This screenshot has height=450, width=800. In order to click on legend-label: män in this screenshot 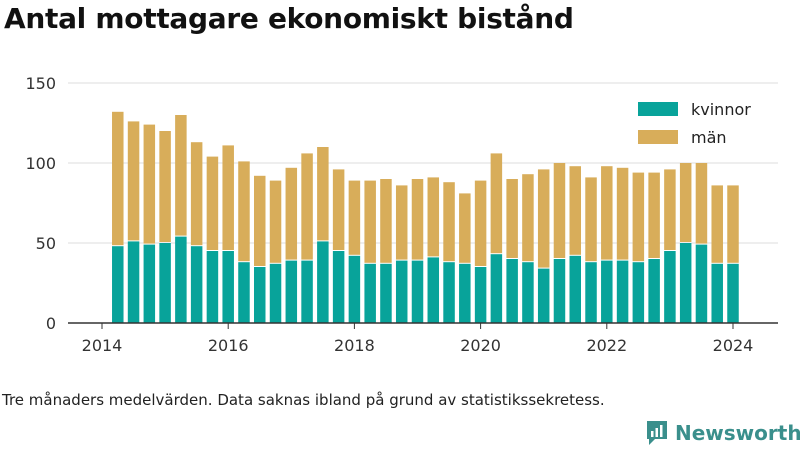, I will do `click(709, 137)`.